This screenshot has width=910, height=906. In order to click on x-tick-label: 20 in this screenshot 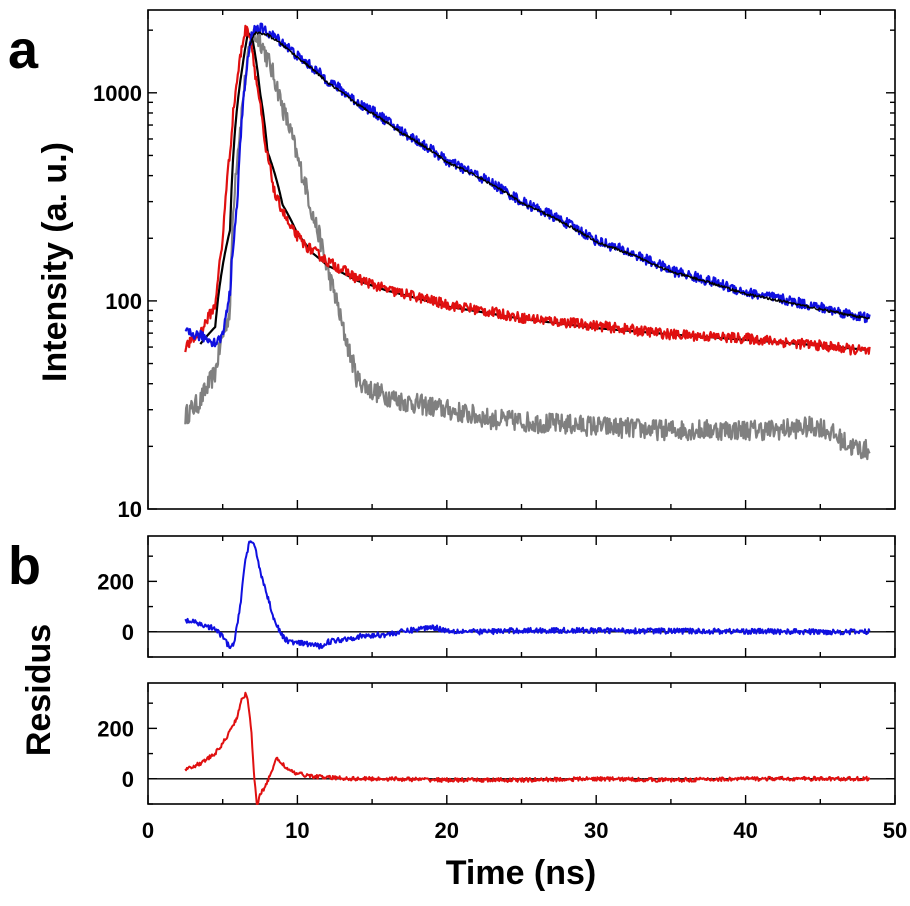, I will do `click(447, 830)`.